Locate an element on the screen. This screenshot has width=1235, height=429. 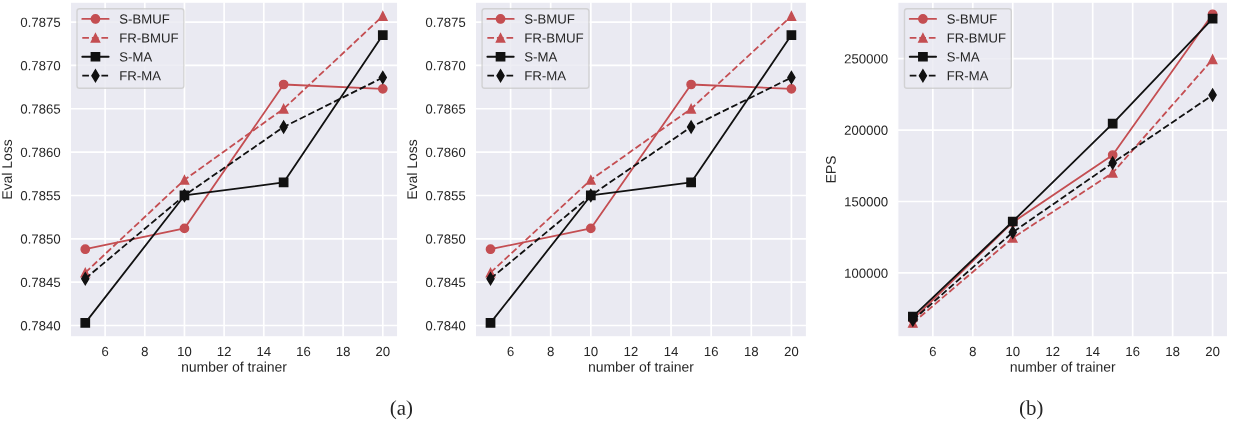
y-tick-label: 100000 is located at coordinates (866, 273).